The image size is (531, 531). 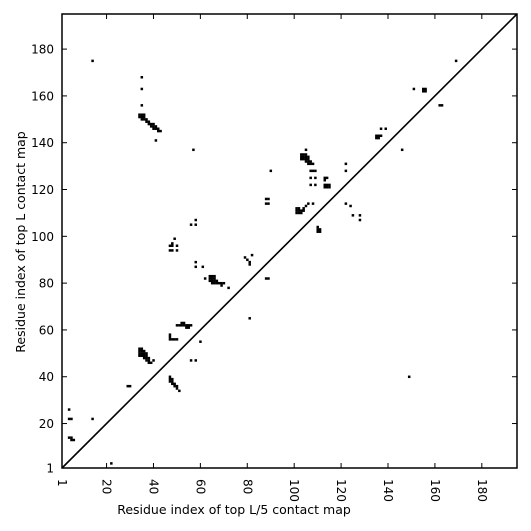 What do you see at coordinates (46, 377) in the screenshot?
I see `y-tick-label: 40` at bounding box center [46, 377].